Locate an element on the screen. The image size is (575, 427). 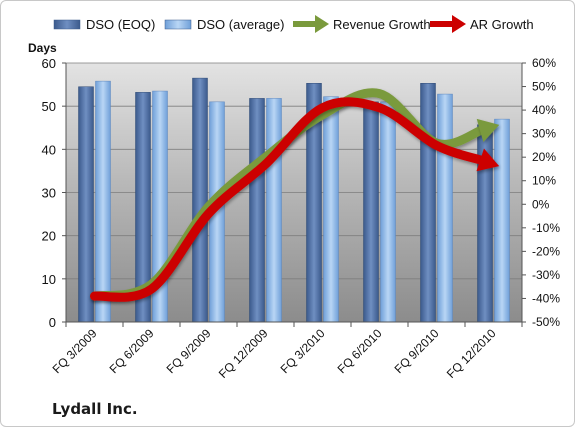
left-tick-label: 30 is located at coordinates (49, 193).